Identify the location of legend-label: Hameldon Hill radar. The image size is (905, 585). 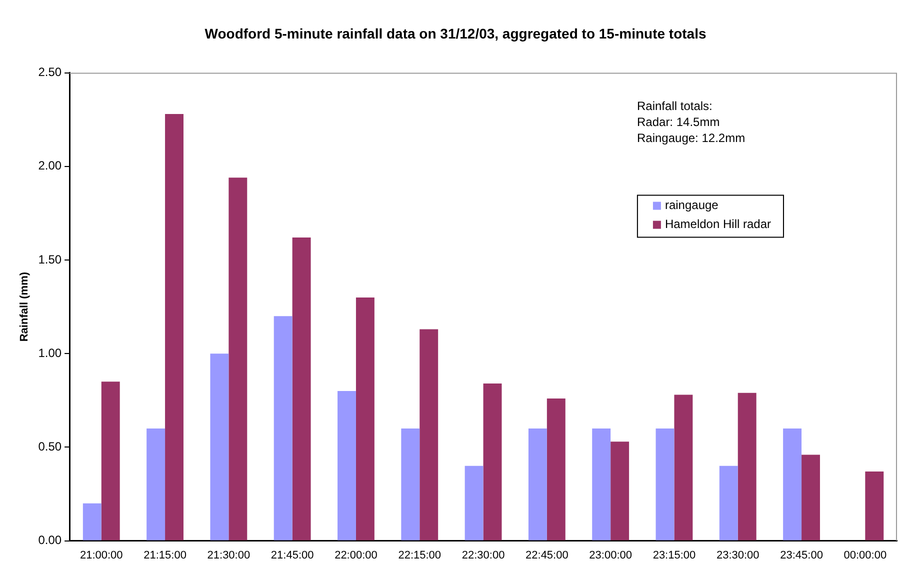
(718, 224).